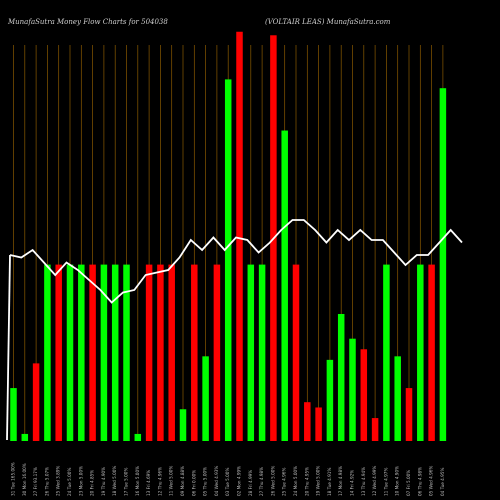 The image size is (500, 500). Describe the element at coordinates (352, 483) in the screenshot. I see `x-tick-label: 14 Fri 4.92%` at that location.